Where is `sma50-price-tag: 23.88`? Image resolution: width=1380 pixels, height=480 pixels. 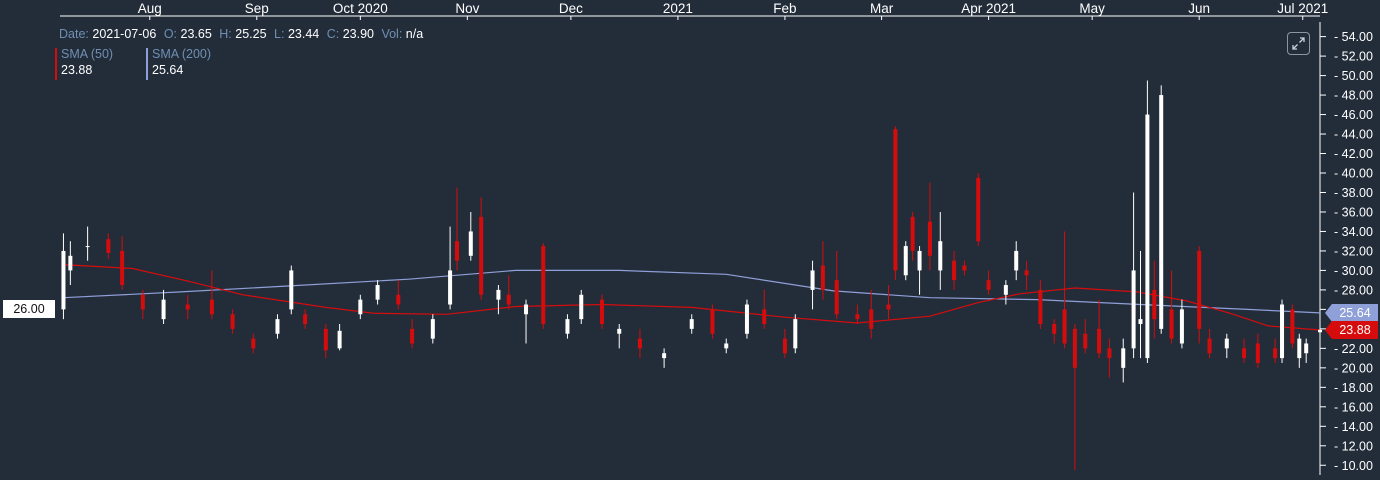 sma50-price-tag: 23.88 is located at coordinates (1355, 330).